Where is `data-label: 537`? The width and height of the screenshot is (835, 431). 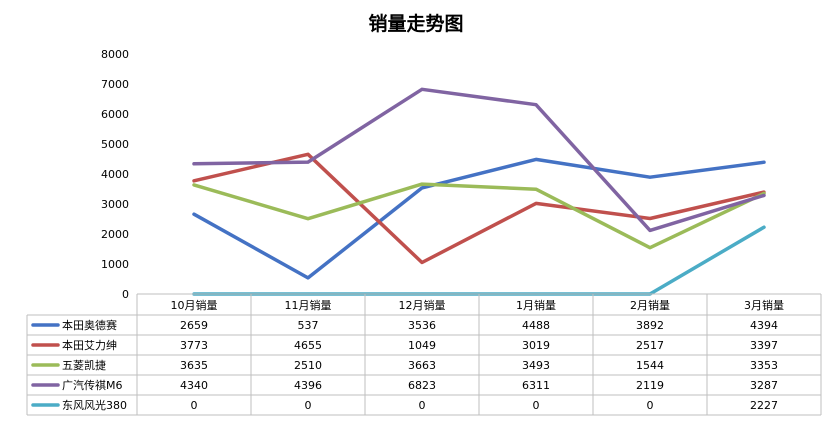 data-label: 537 is located at coordinates (308, 325).